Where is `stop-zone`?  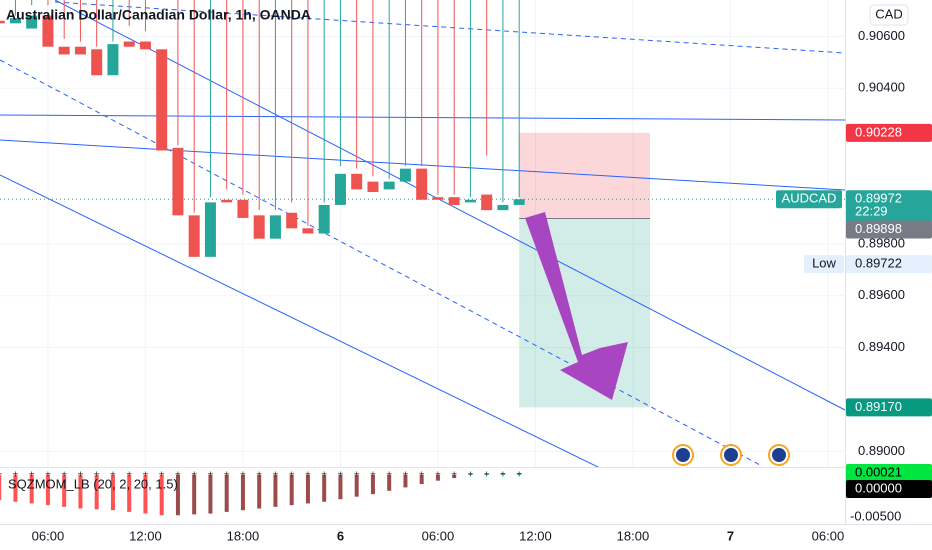 stop-zone is located at coordinates (584, 175).